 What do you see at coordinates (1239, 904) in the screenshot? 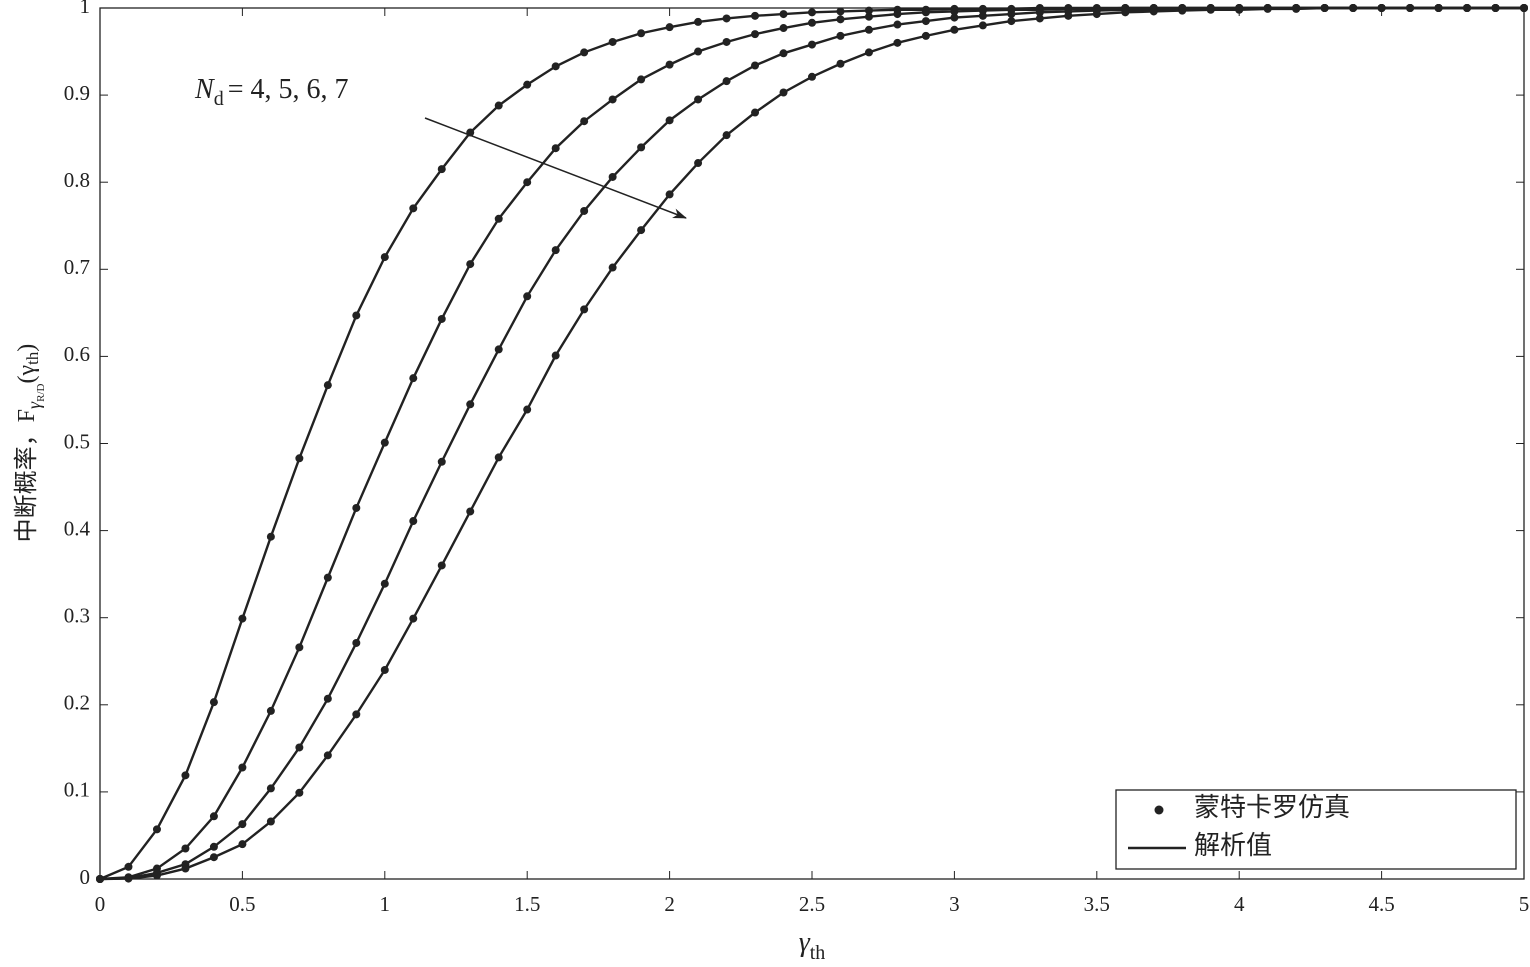
I see `x-tick-label: 4` at bounding box center [1239, 904].